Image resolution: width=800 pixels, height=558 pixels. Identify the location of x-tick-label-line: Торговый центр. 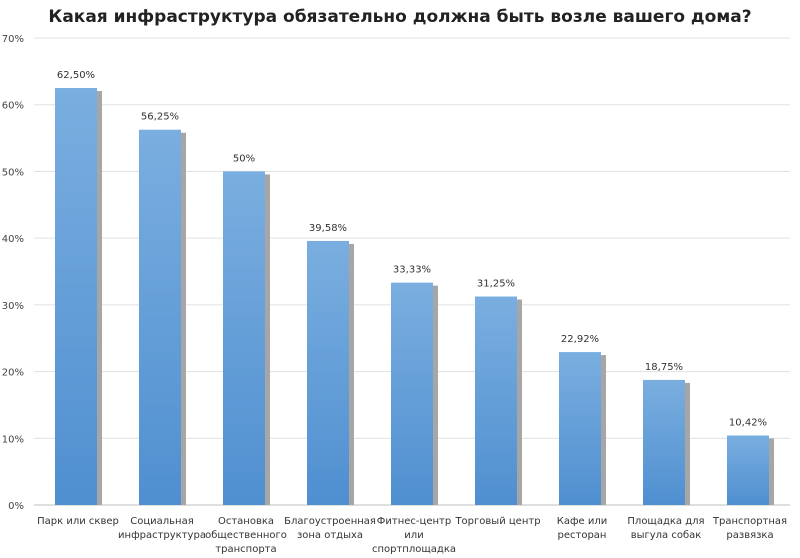
(497, 521).